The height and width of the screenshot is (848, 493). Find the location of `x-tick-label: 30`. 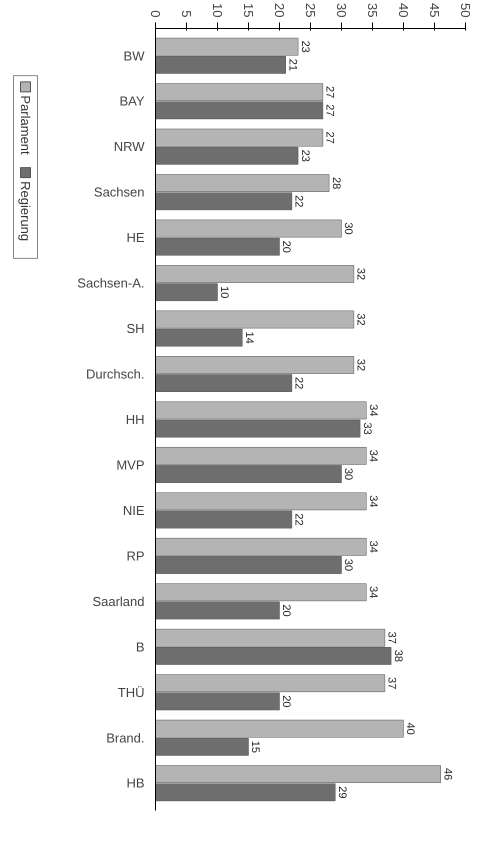

x-tick-label: 30 is located at coordinates (341, 10).